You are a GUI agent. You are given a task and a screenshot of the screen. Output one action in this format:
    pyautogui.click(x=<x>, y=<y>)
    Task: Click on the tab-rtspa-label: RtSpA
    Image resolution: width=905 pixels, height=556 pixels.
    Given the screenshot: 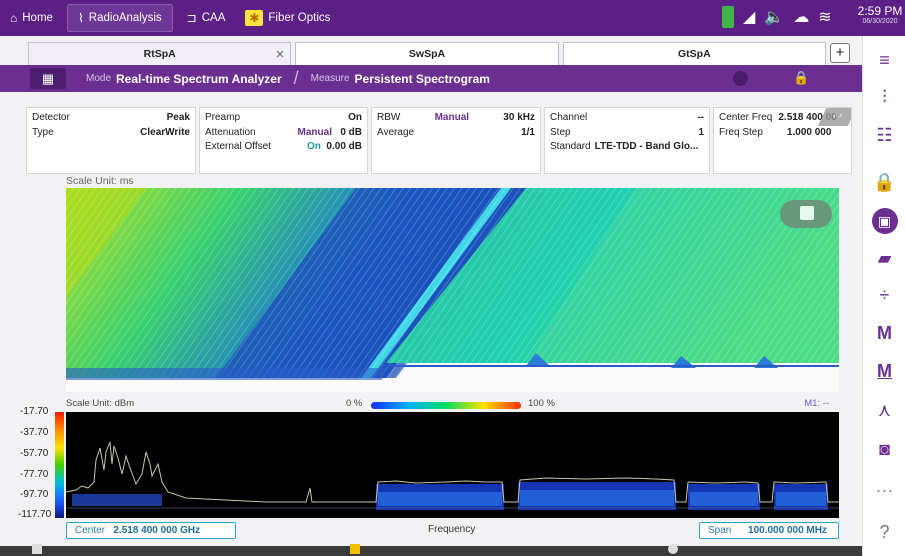 What is the action you would take?
    pyautogui.click(x=159, y=54)
    